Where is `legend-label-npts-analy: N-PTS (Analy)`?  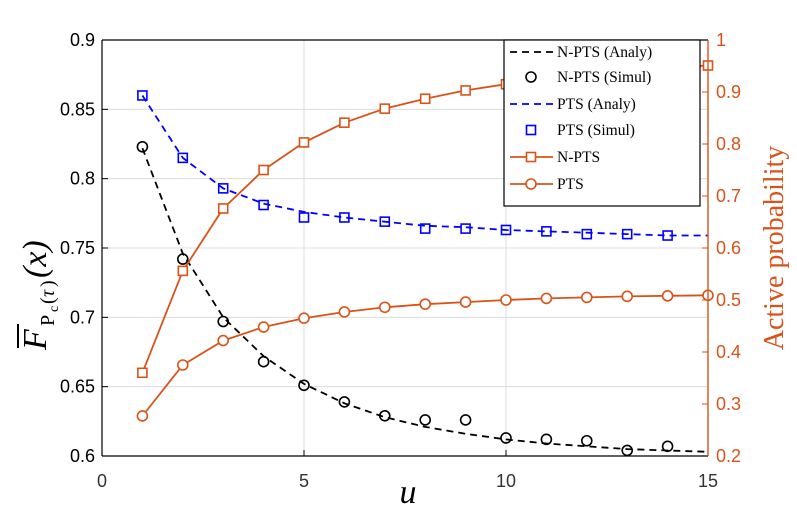
legend-label-npts-analy: N-PTS (Analy) is located at coordinates (604, 52).